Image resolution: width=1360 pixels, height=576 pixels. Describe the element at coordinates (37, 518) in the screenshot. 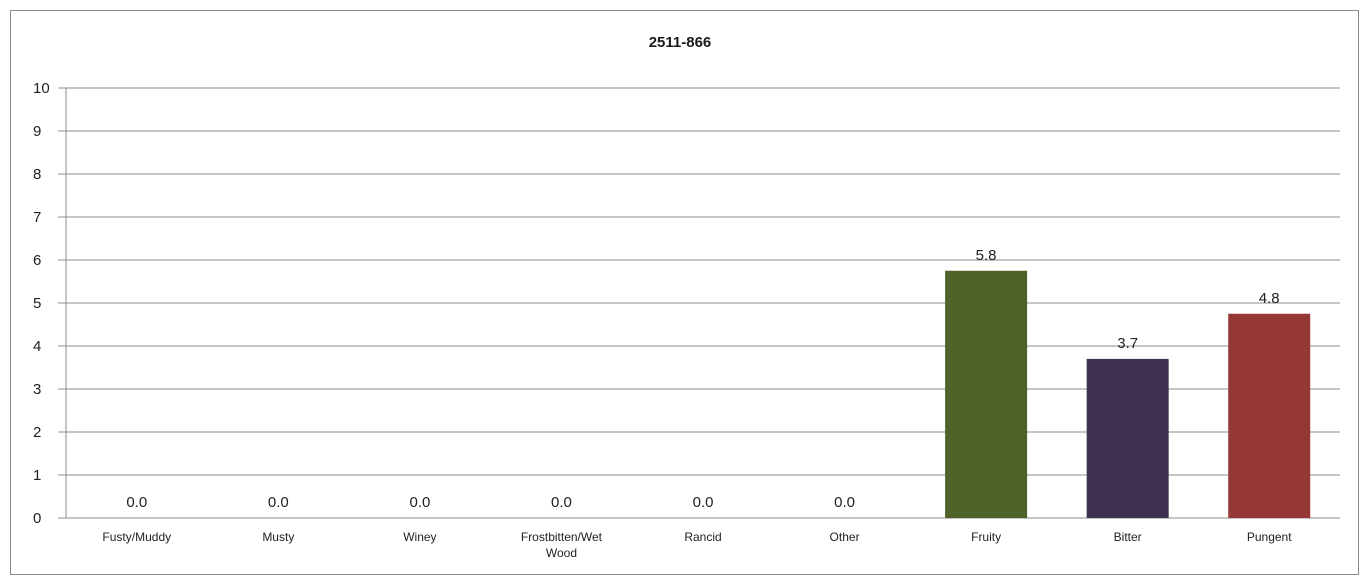

I see `y-tick-label: 0` at that location.